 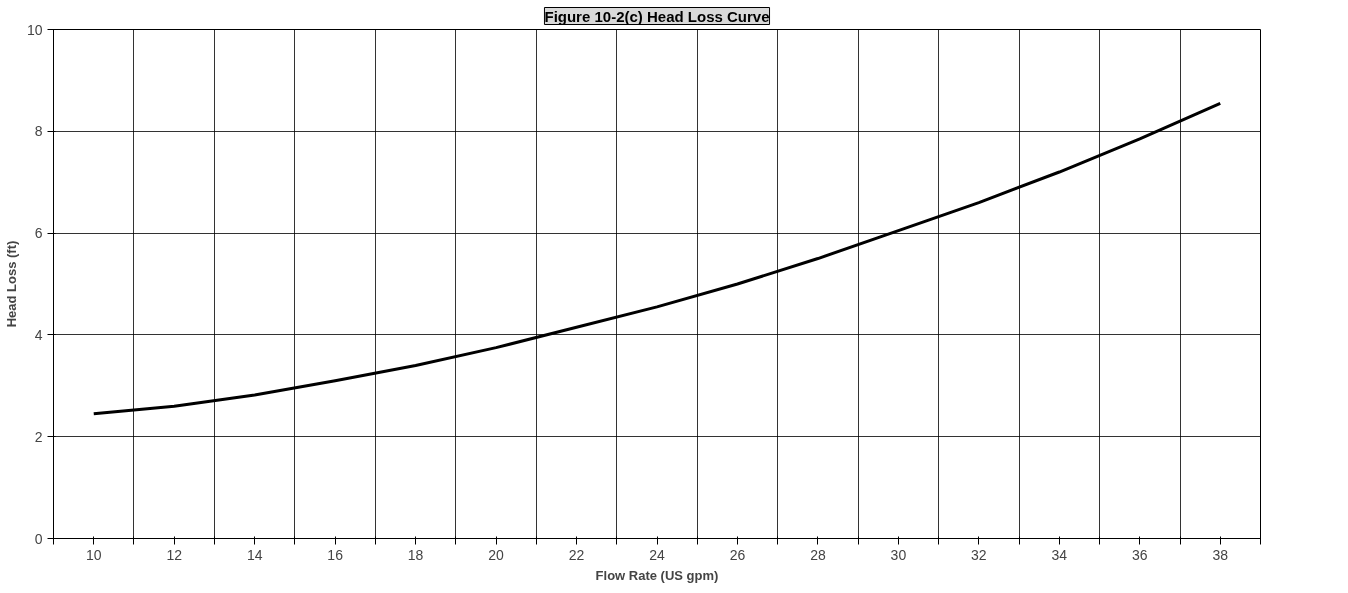 I want to click on y-tick-label: 8, so click(x=38, y=131).